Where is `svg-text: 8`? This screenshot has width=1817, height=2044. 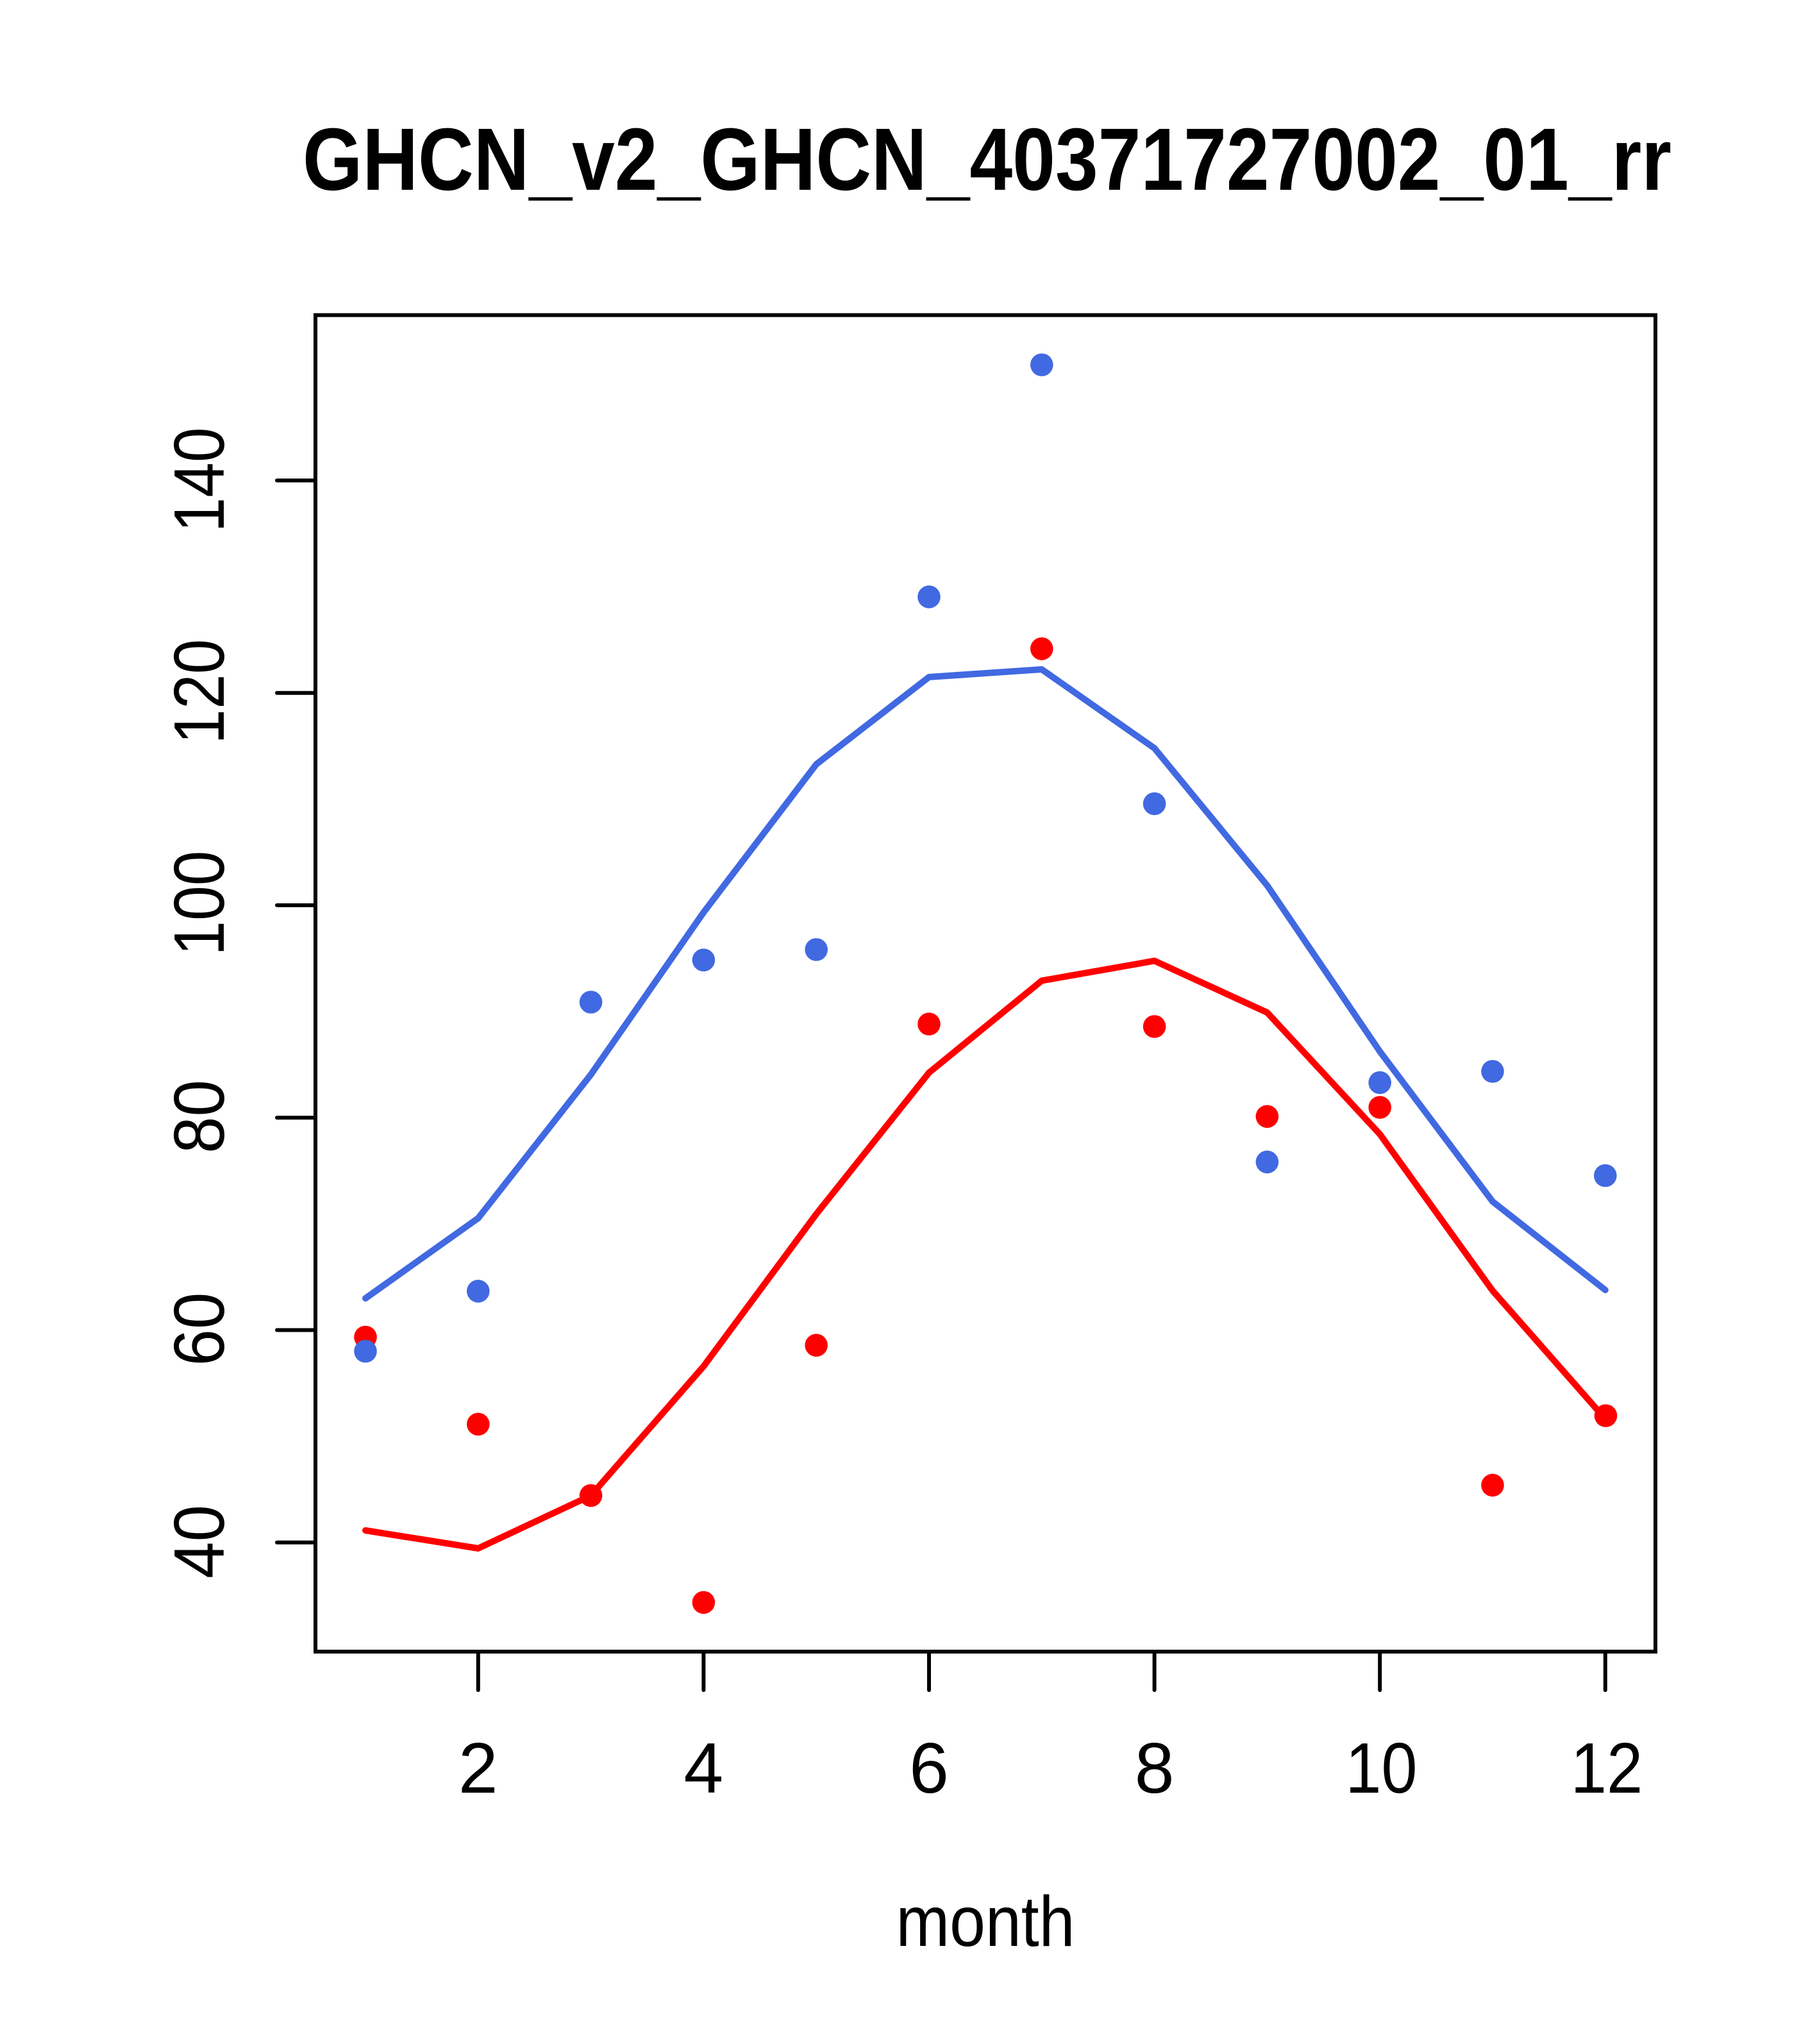
svg-text: 8 is located at coordinates (1155, 1768).